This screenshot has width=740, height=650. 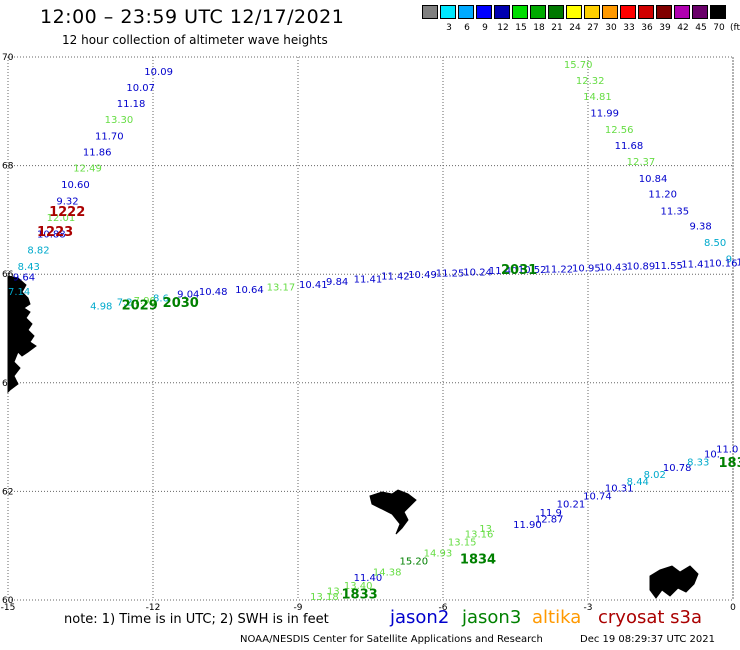 What do you see at coordinates (368, 578) in the screenshot?
I see `swh-value: 11.40` at bounding box center [368, 578].